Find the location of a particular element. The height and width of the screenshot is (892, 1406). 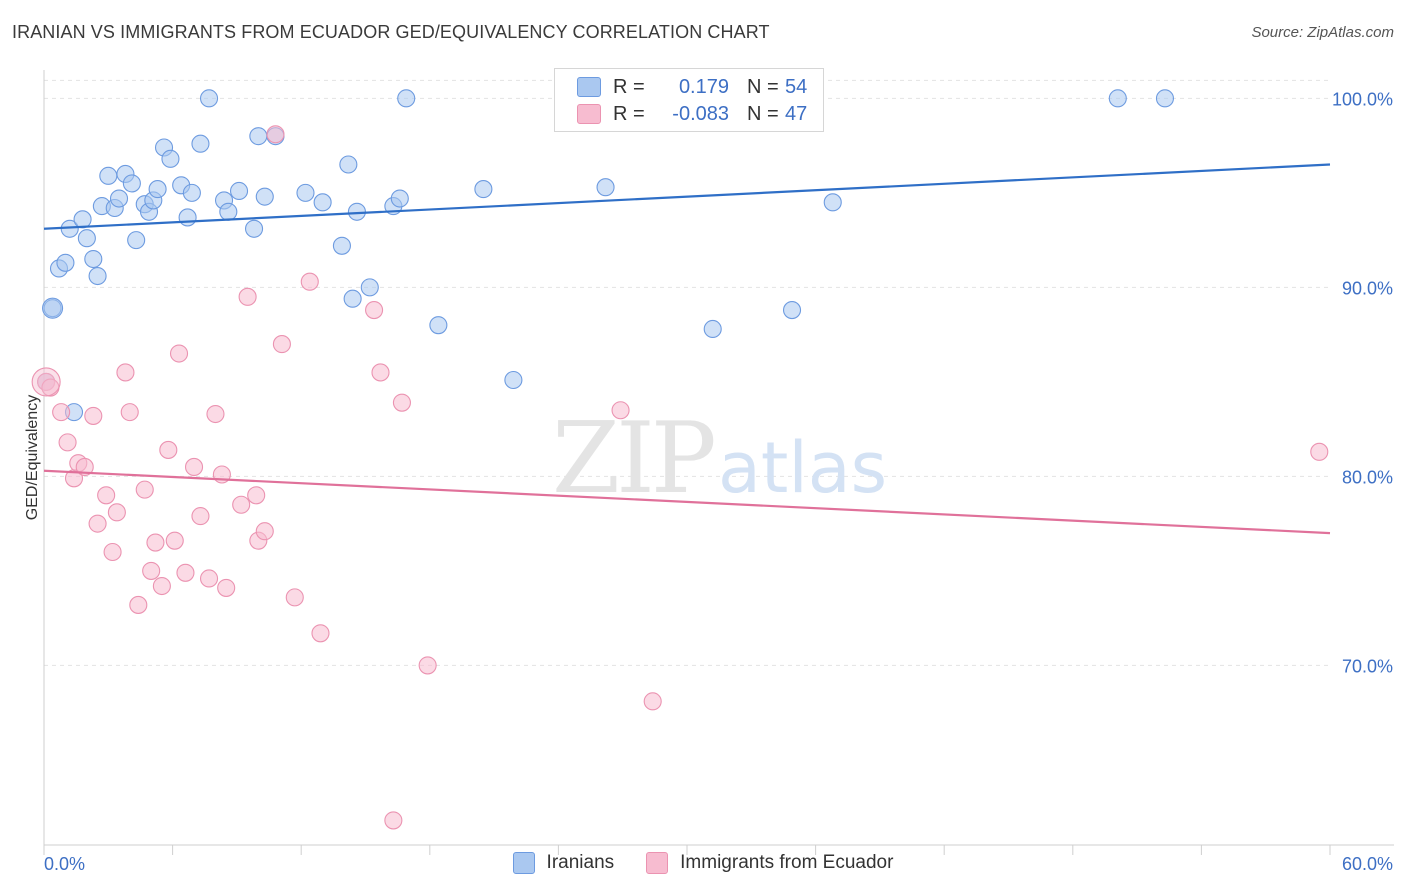

iranians-legend-swatch is located at coordinates (523, 863).